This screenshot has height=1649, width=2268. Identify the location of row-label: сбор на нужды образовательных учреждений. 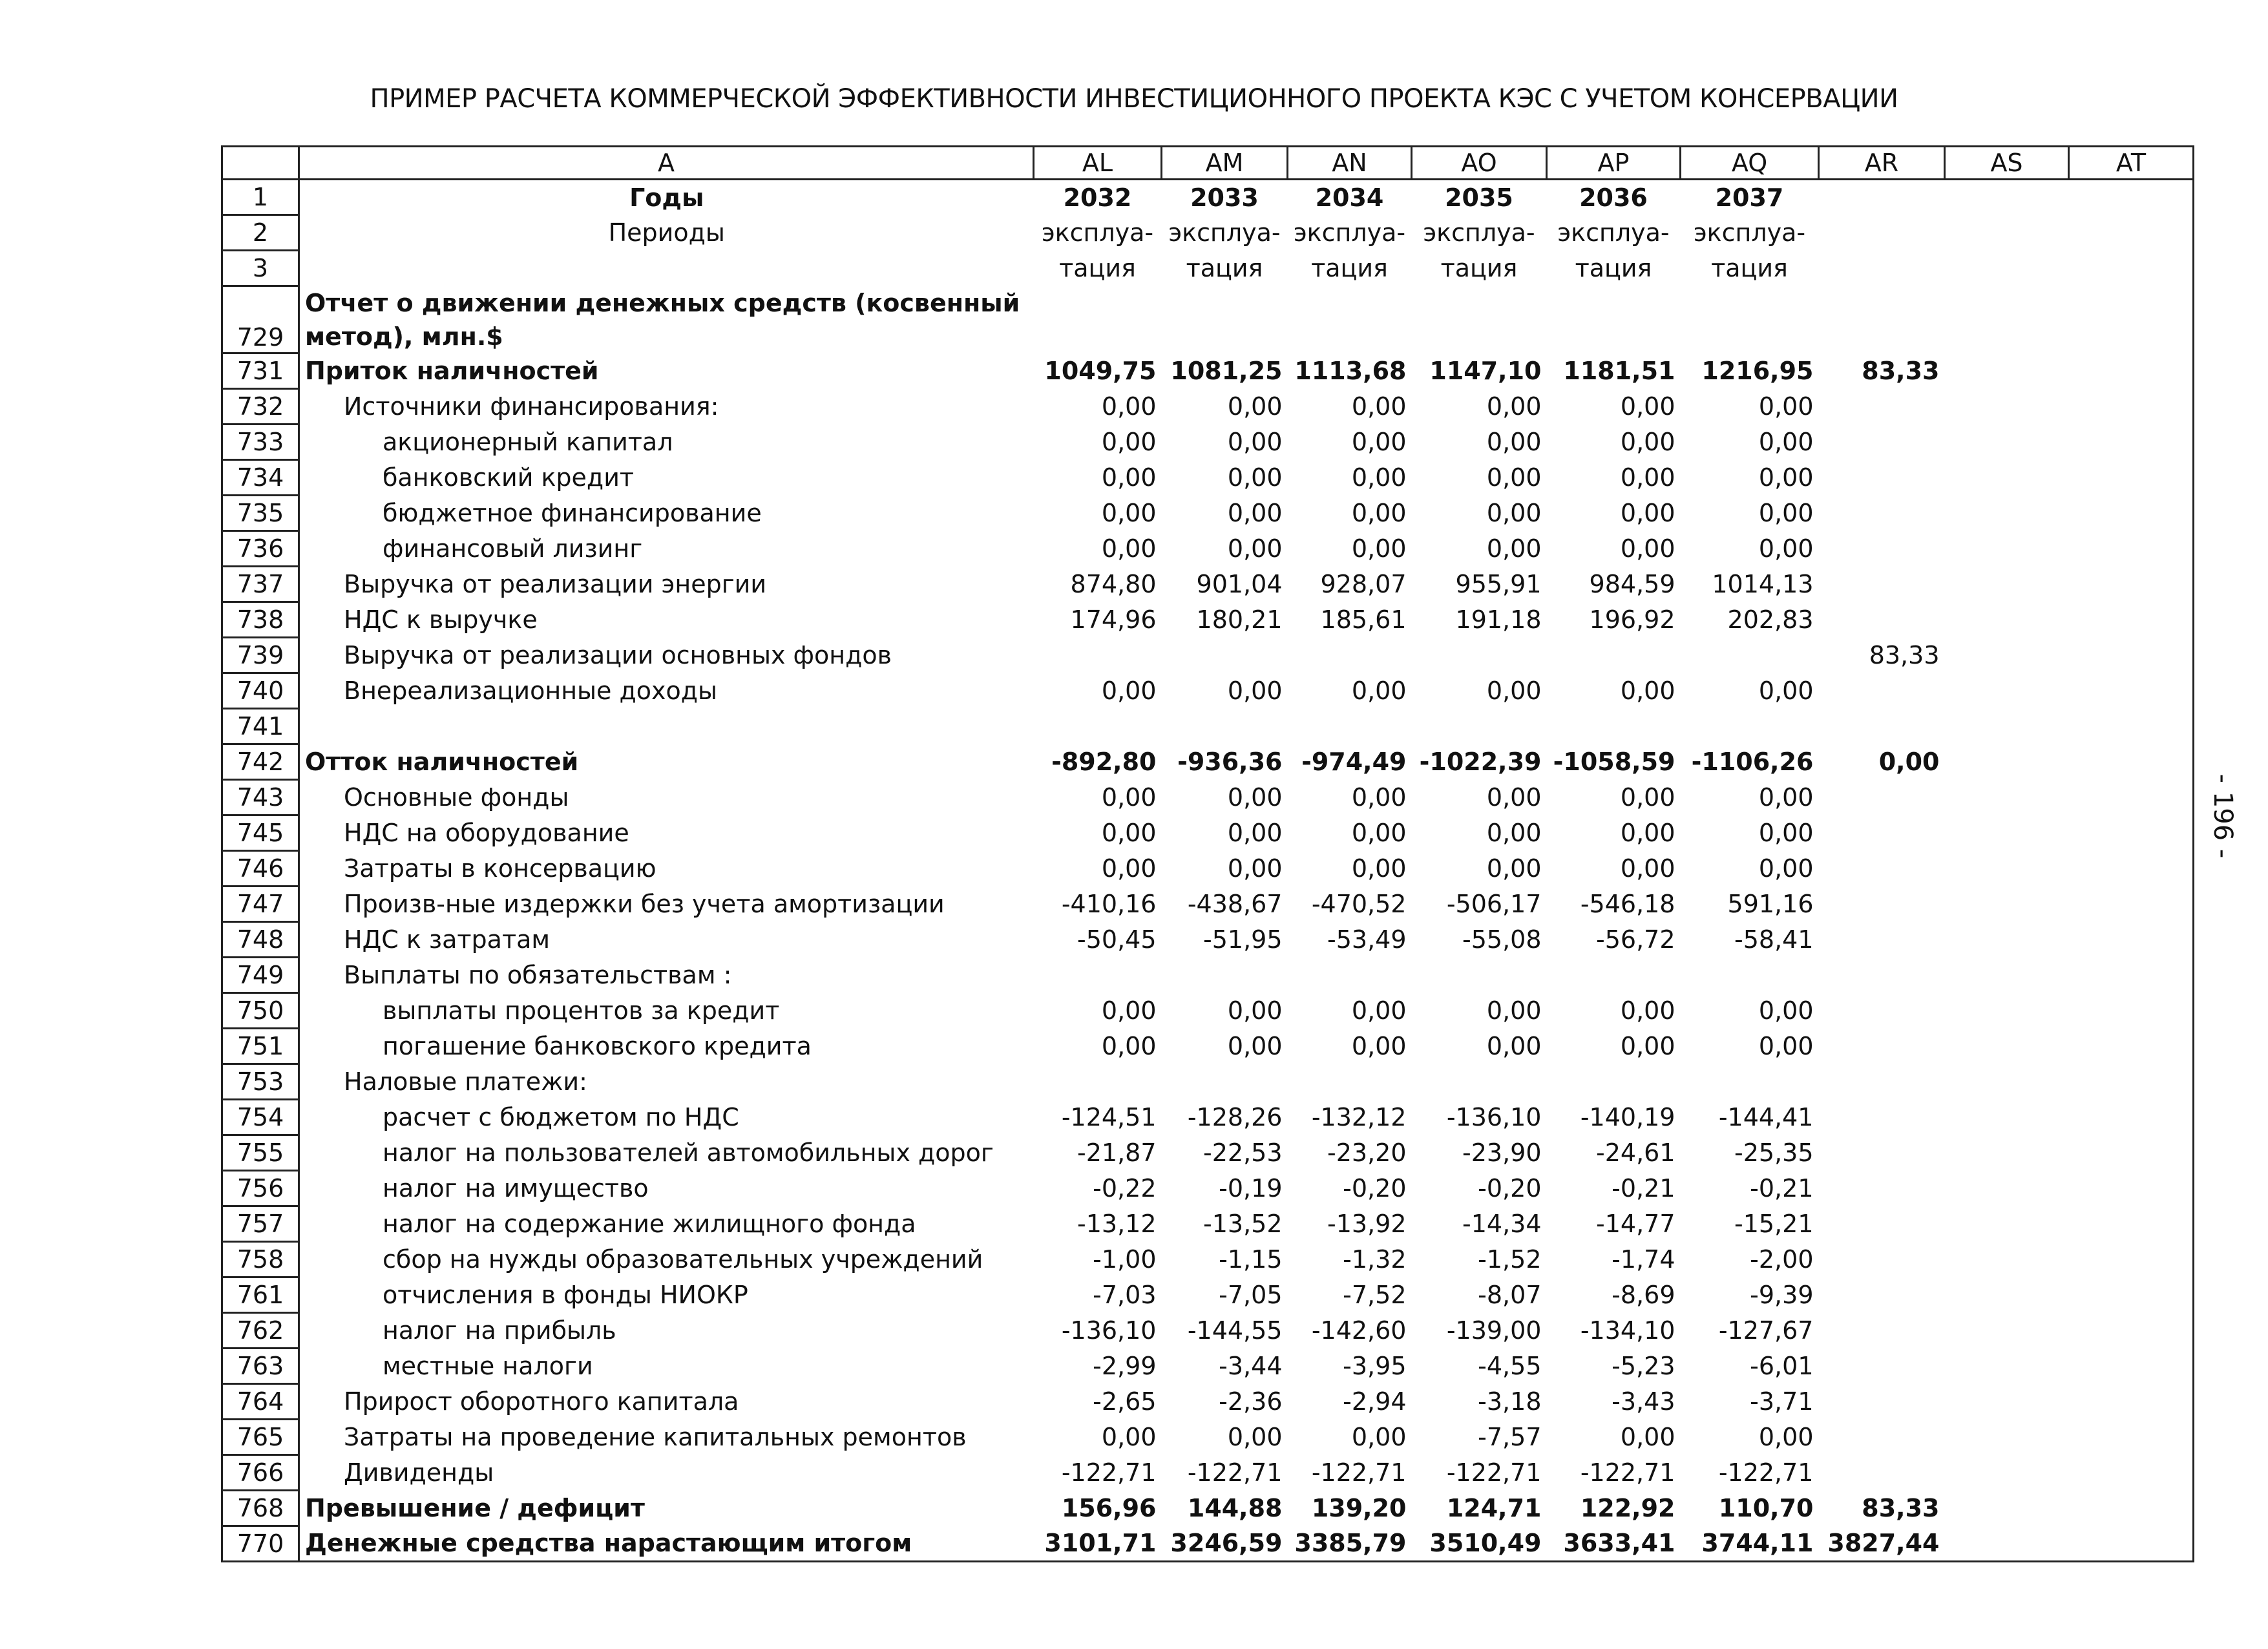
(666, 1259).